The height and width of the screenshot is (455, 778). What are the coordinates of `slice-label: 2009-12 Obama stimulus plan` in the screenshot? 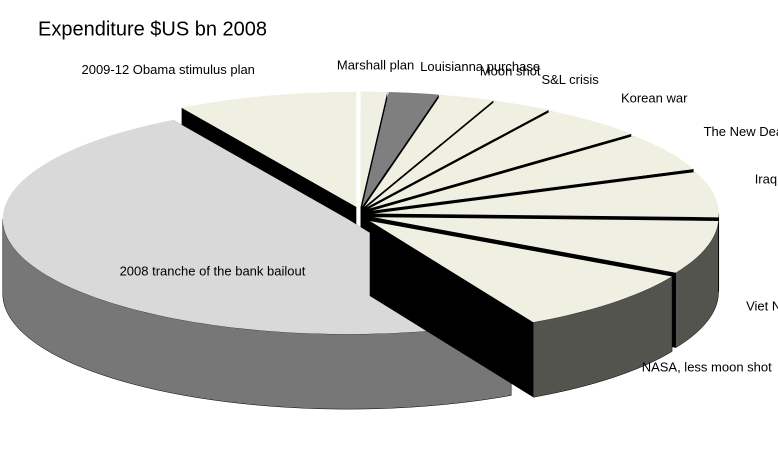 It's located at (167, 69).